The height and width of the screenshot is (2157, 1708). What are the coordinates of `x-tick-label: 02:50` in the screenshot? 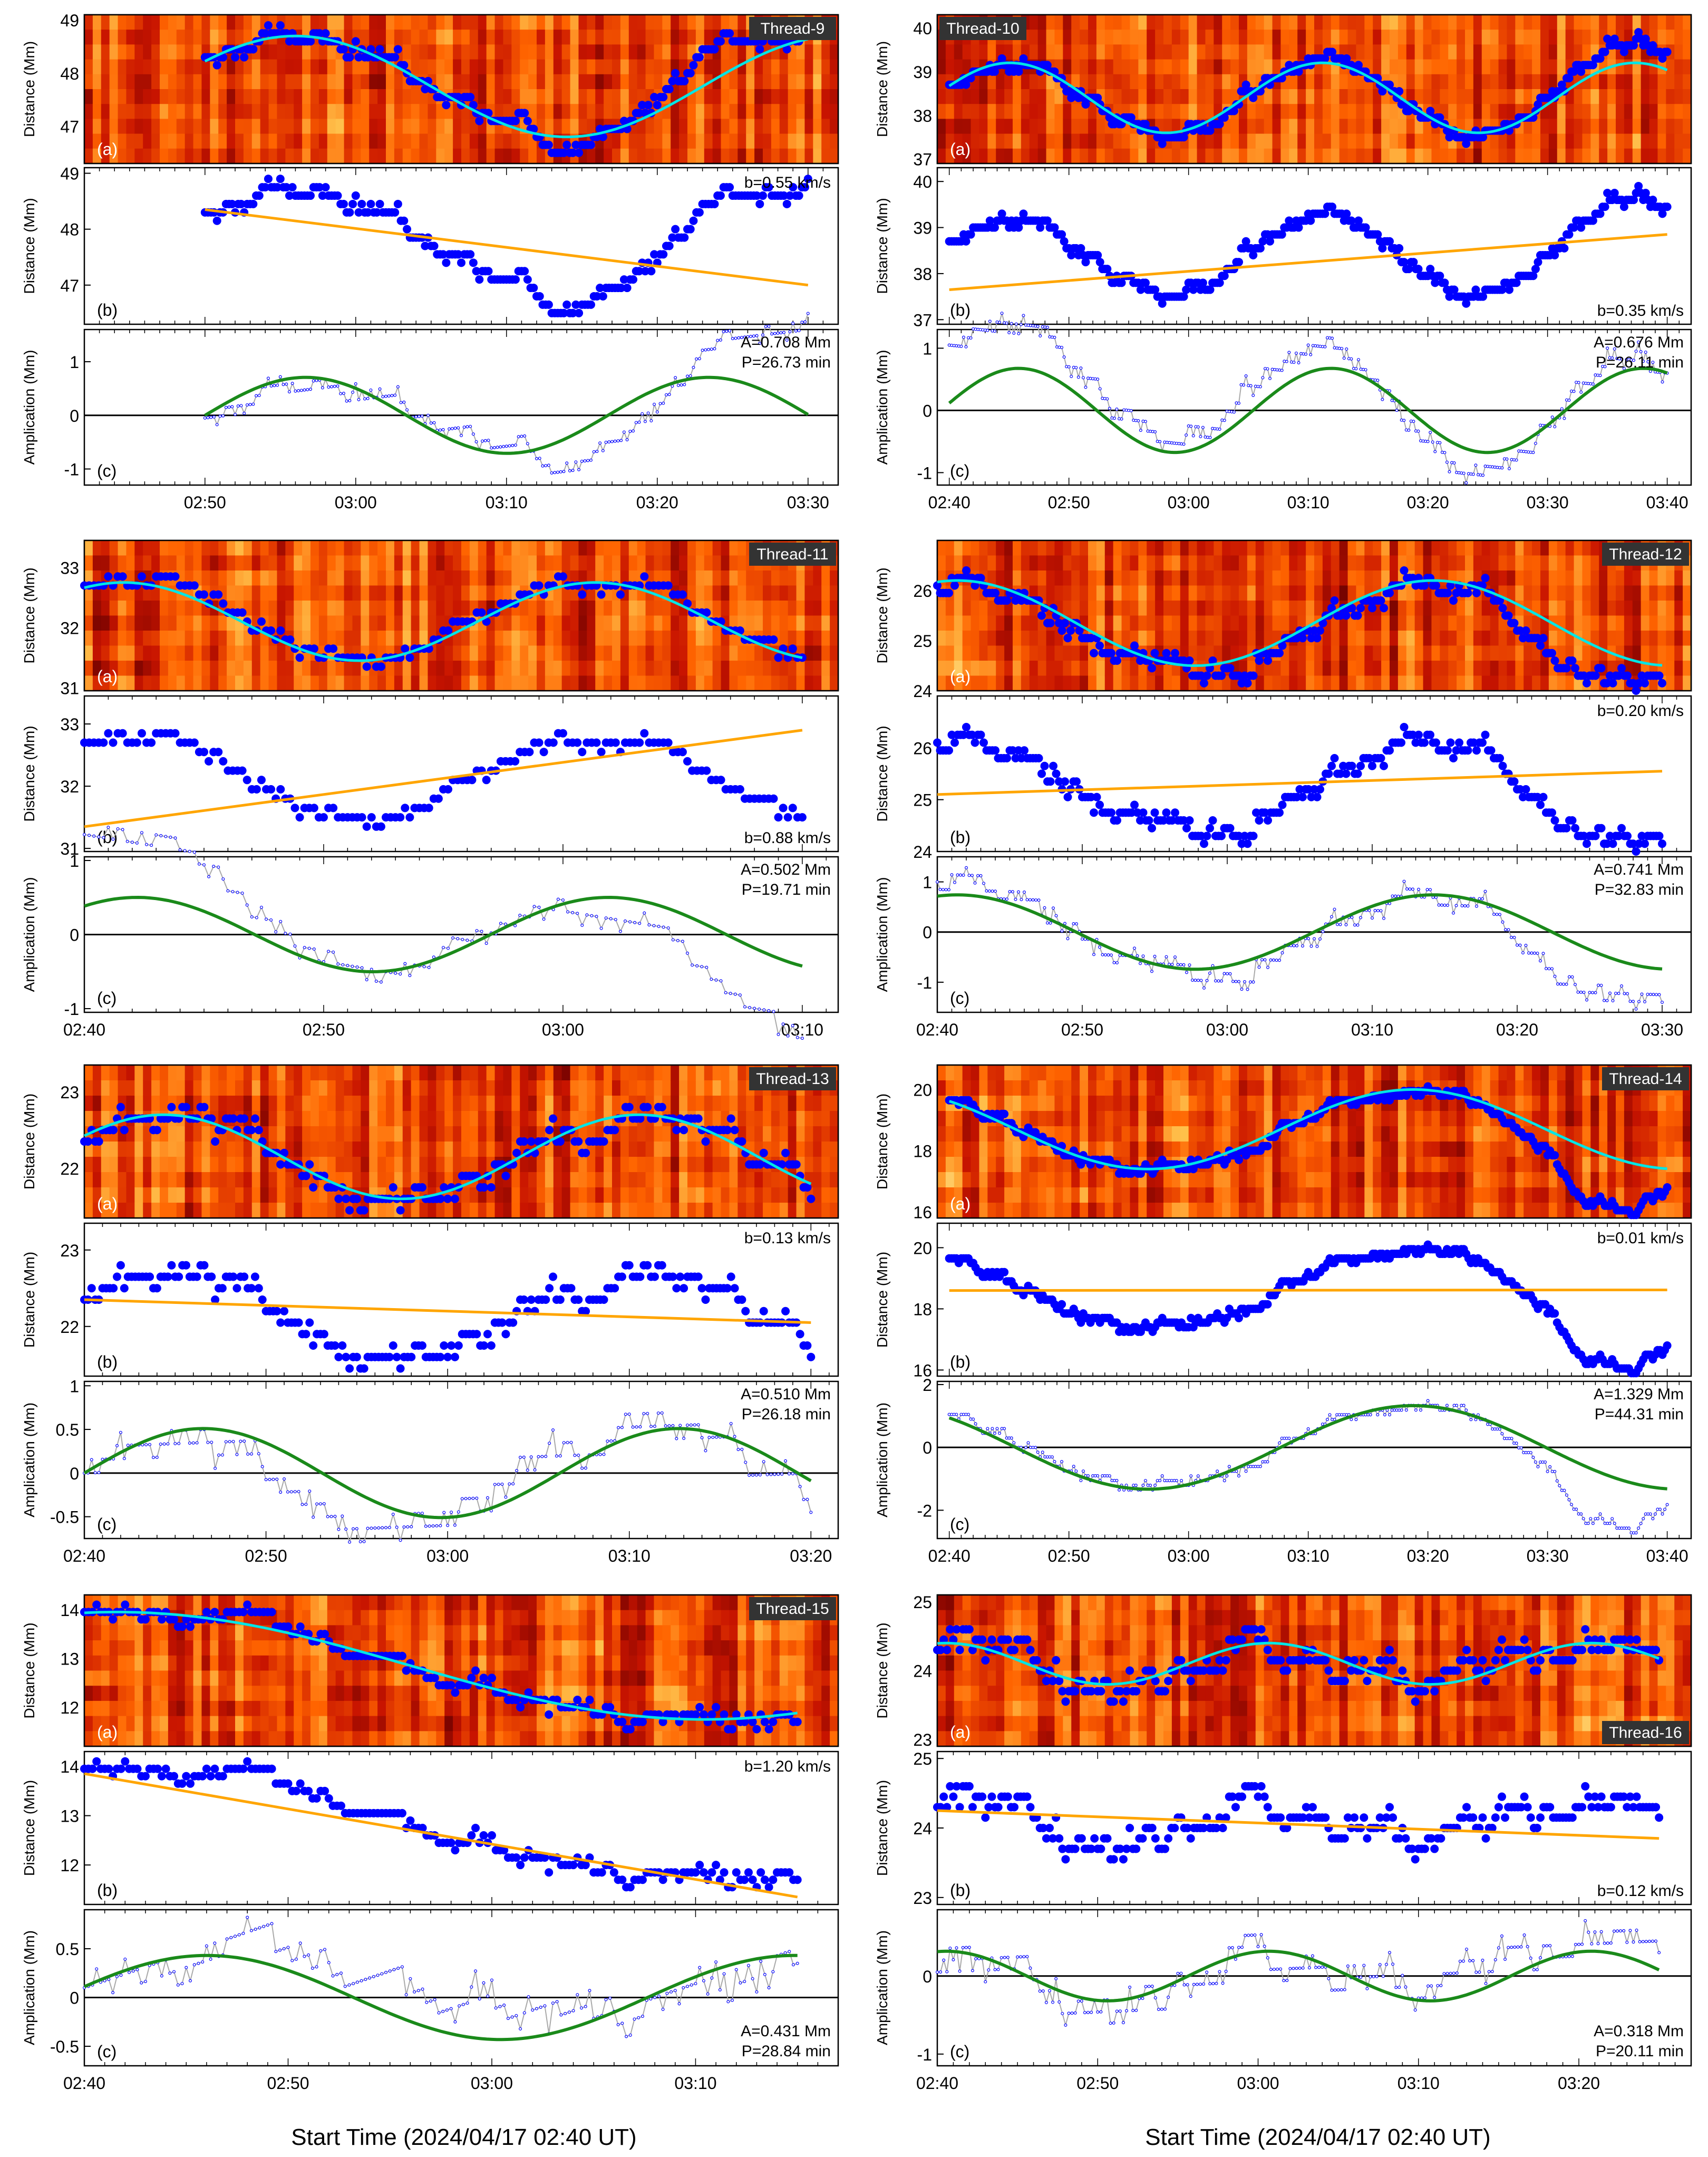 It's located at (205, 502).